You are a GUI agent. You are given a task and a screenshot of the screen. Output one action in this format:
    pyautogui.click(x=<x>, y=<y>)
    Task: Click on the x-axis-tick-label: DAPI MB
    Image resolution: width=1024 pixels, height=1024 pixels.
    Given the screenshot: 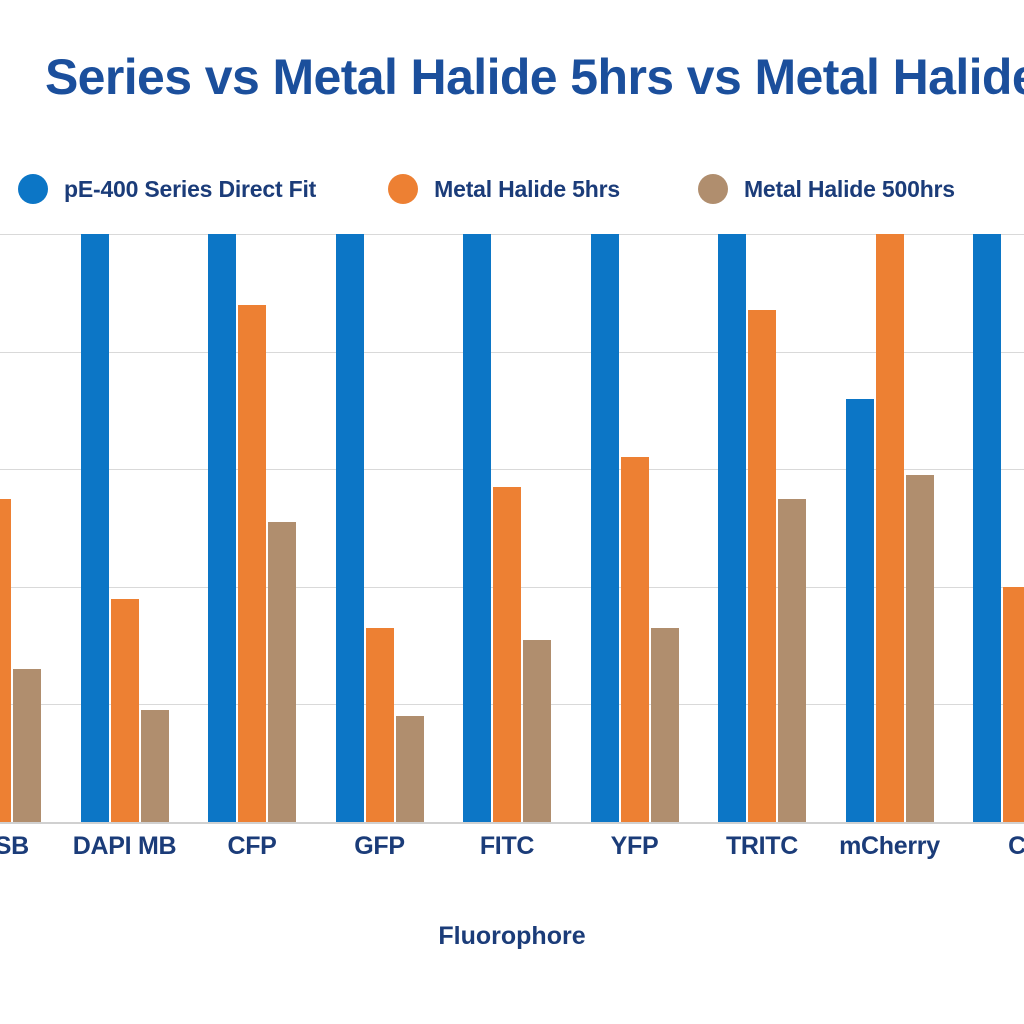 What is the action you would take?
    pyautogui.click(x=124, y=846)
    